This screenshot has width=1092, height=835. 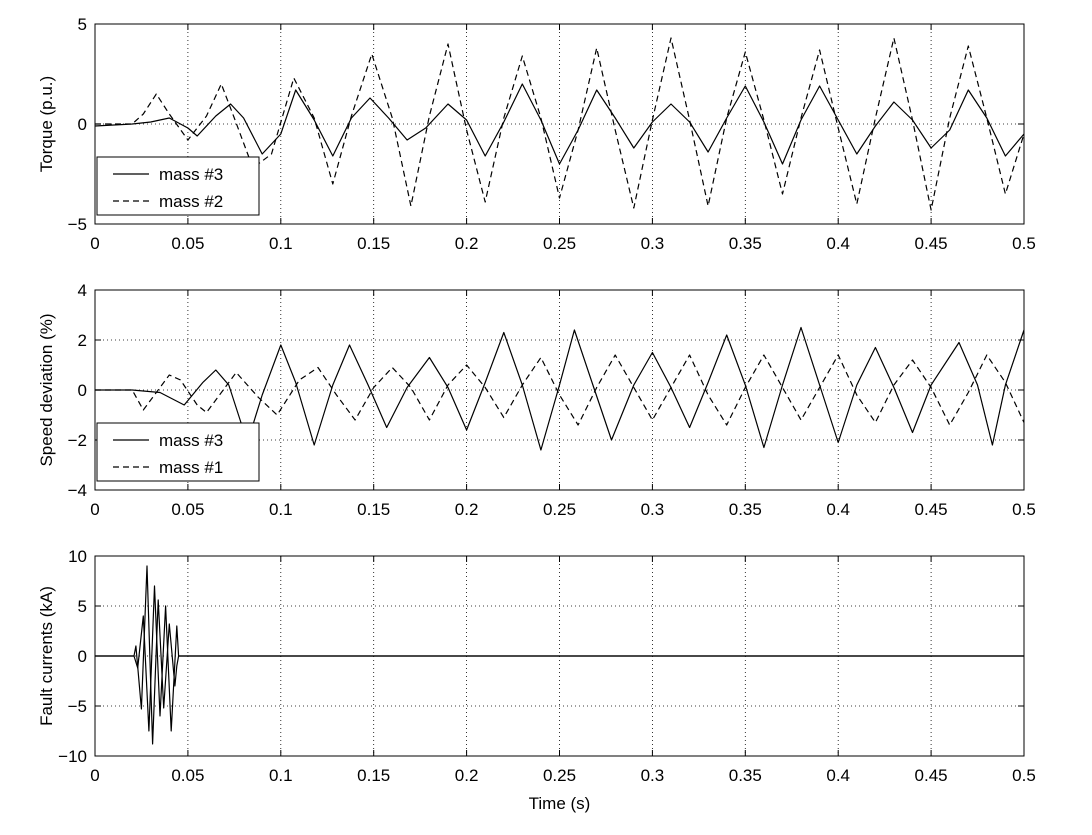 I want to click on y-axis-label: Speed deviation (%), so click(x=46, y=389).